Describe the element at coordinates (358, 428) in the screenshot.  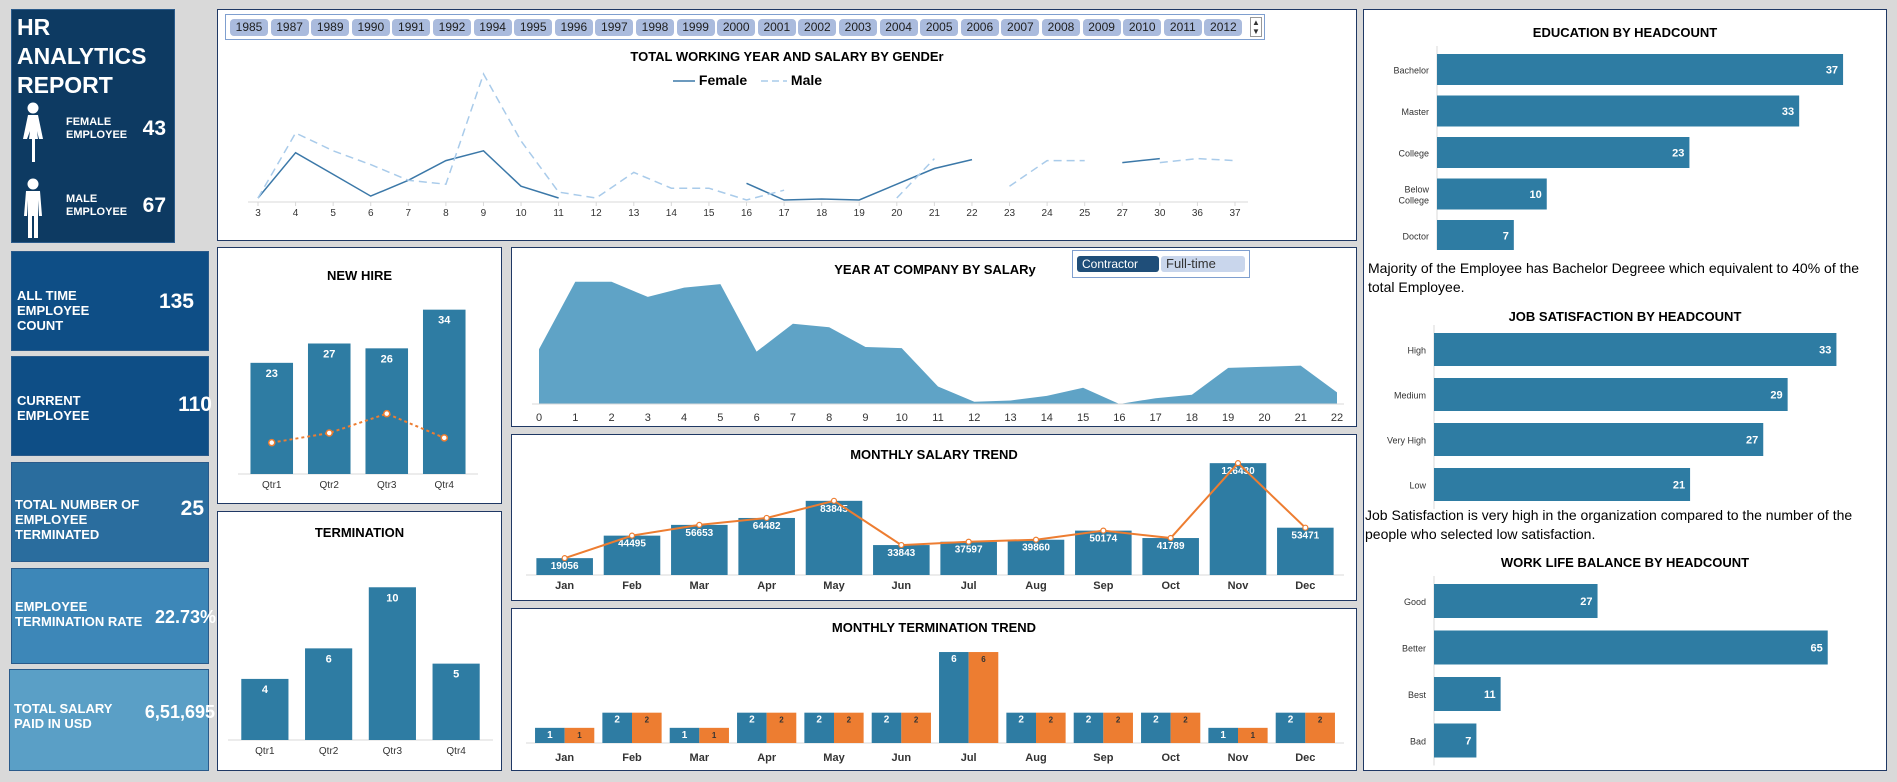
I see `newhire-trend-line` at that location.